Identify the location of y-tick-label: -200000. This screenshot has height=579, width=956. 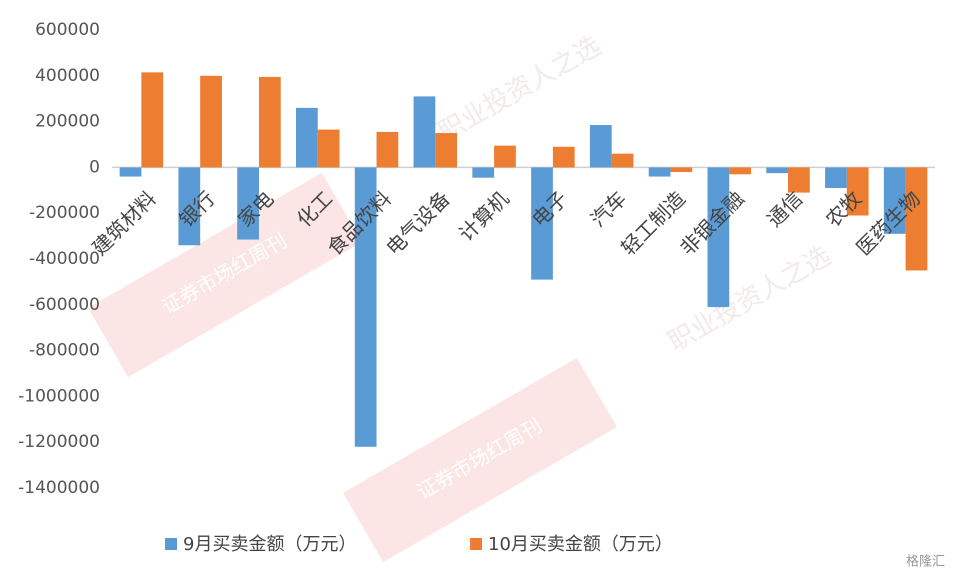
(64, 213).